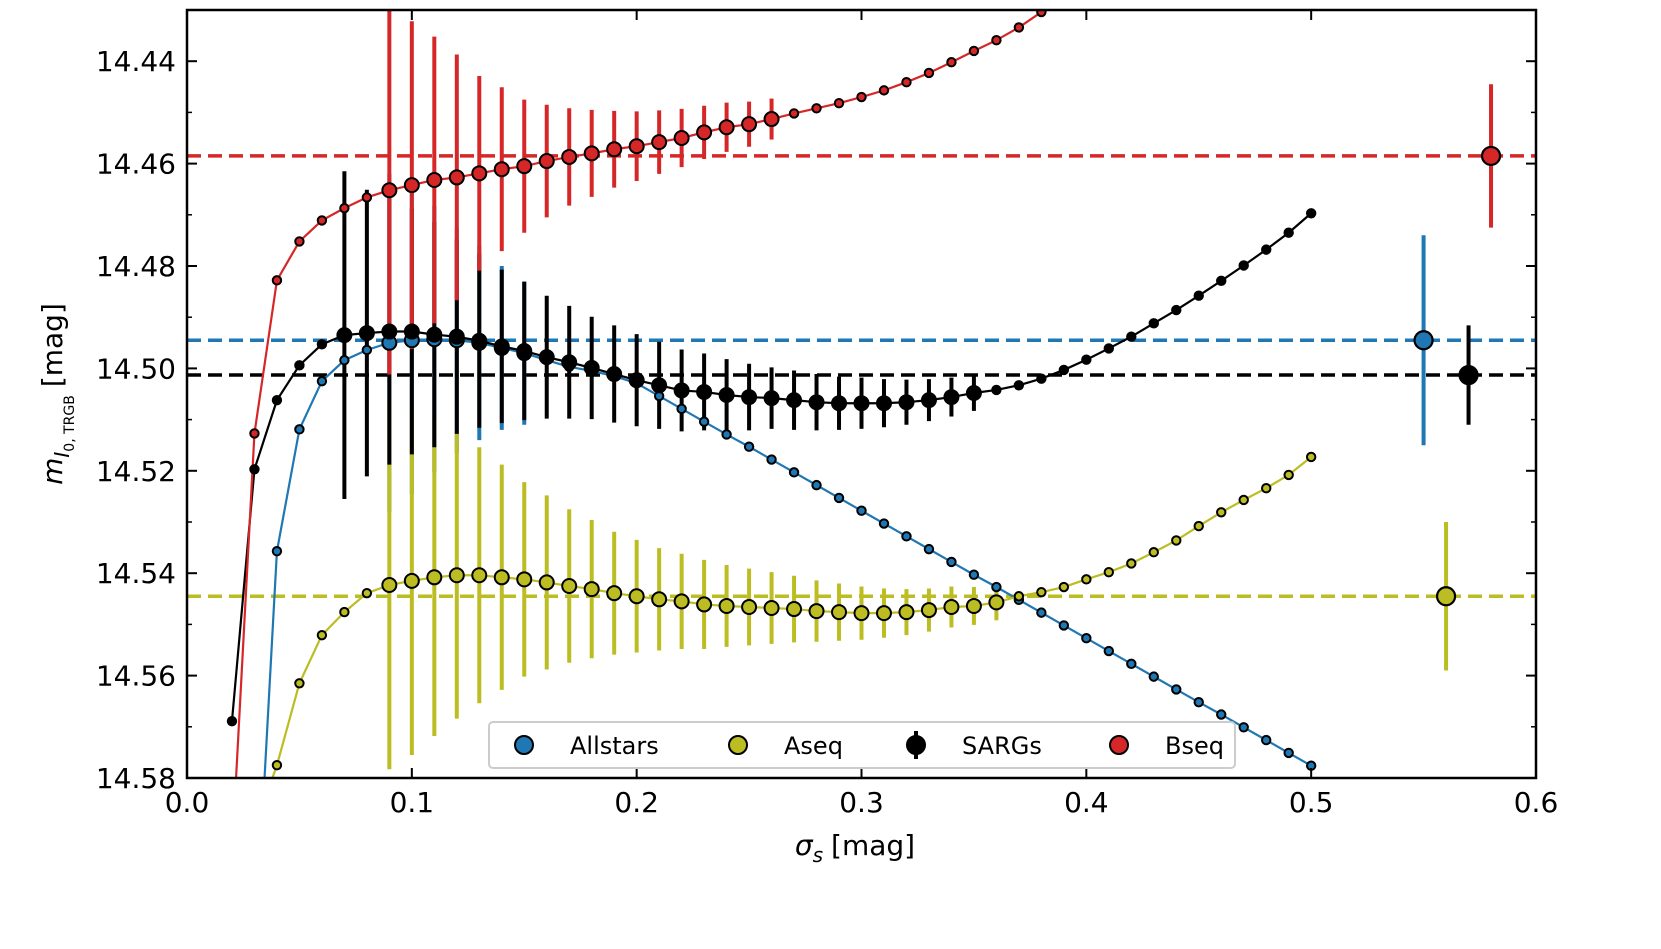 The height and width of the screenshot is (949, 1661). I want to click on y-label-subsub: 0, TRGB, so click(70, 423).